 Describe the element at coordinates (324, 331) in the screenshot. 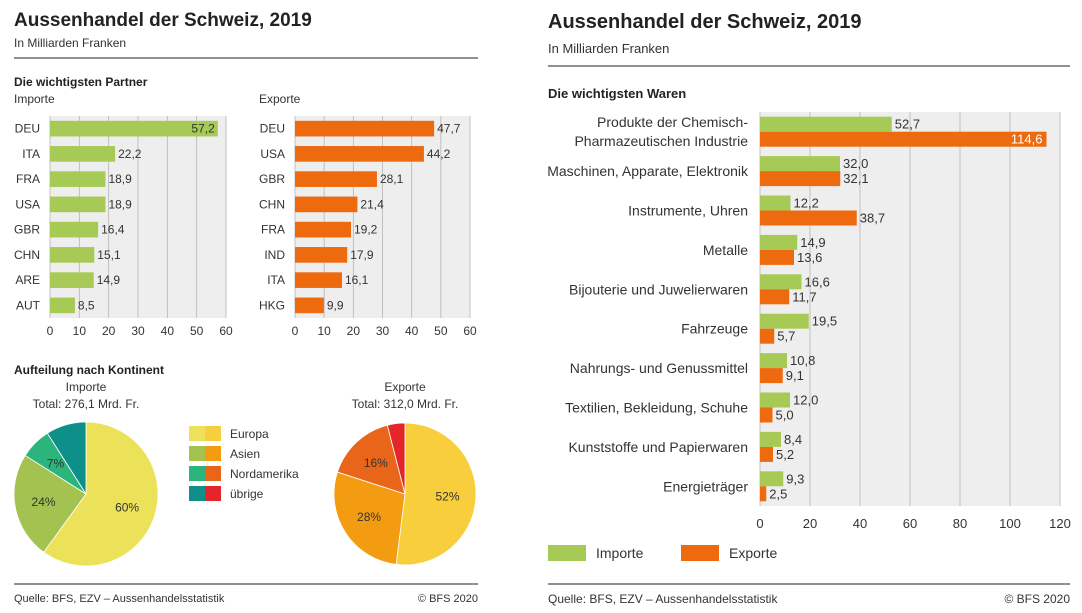

I see `partners_exports-tick-label: 10` at that location.